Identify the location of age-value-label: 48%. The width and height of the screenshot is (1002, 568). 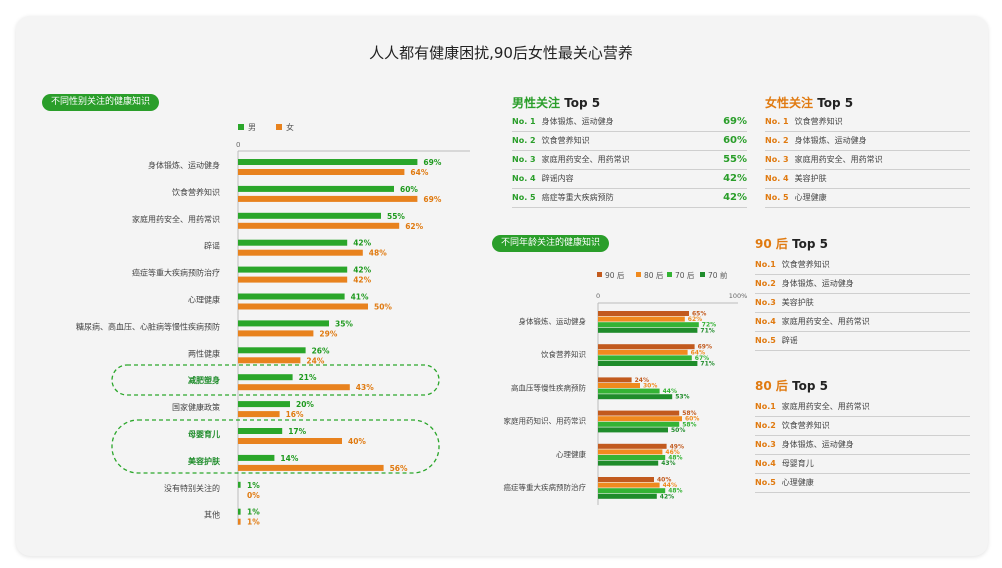
(675, 458).